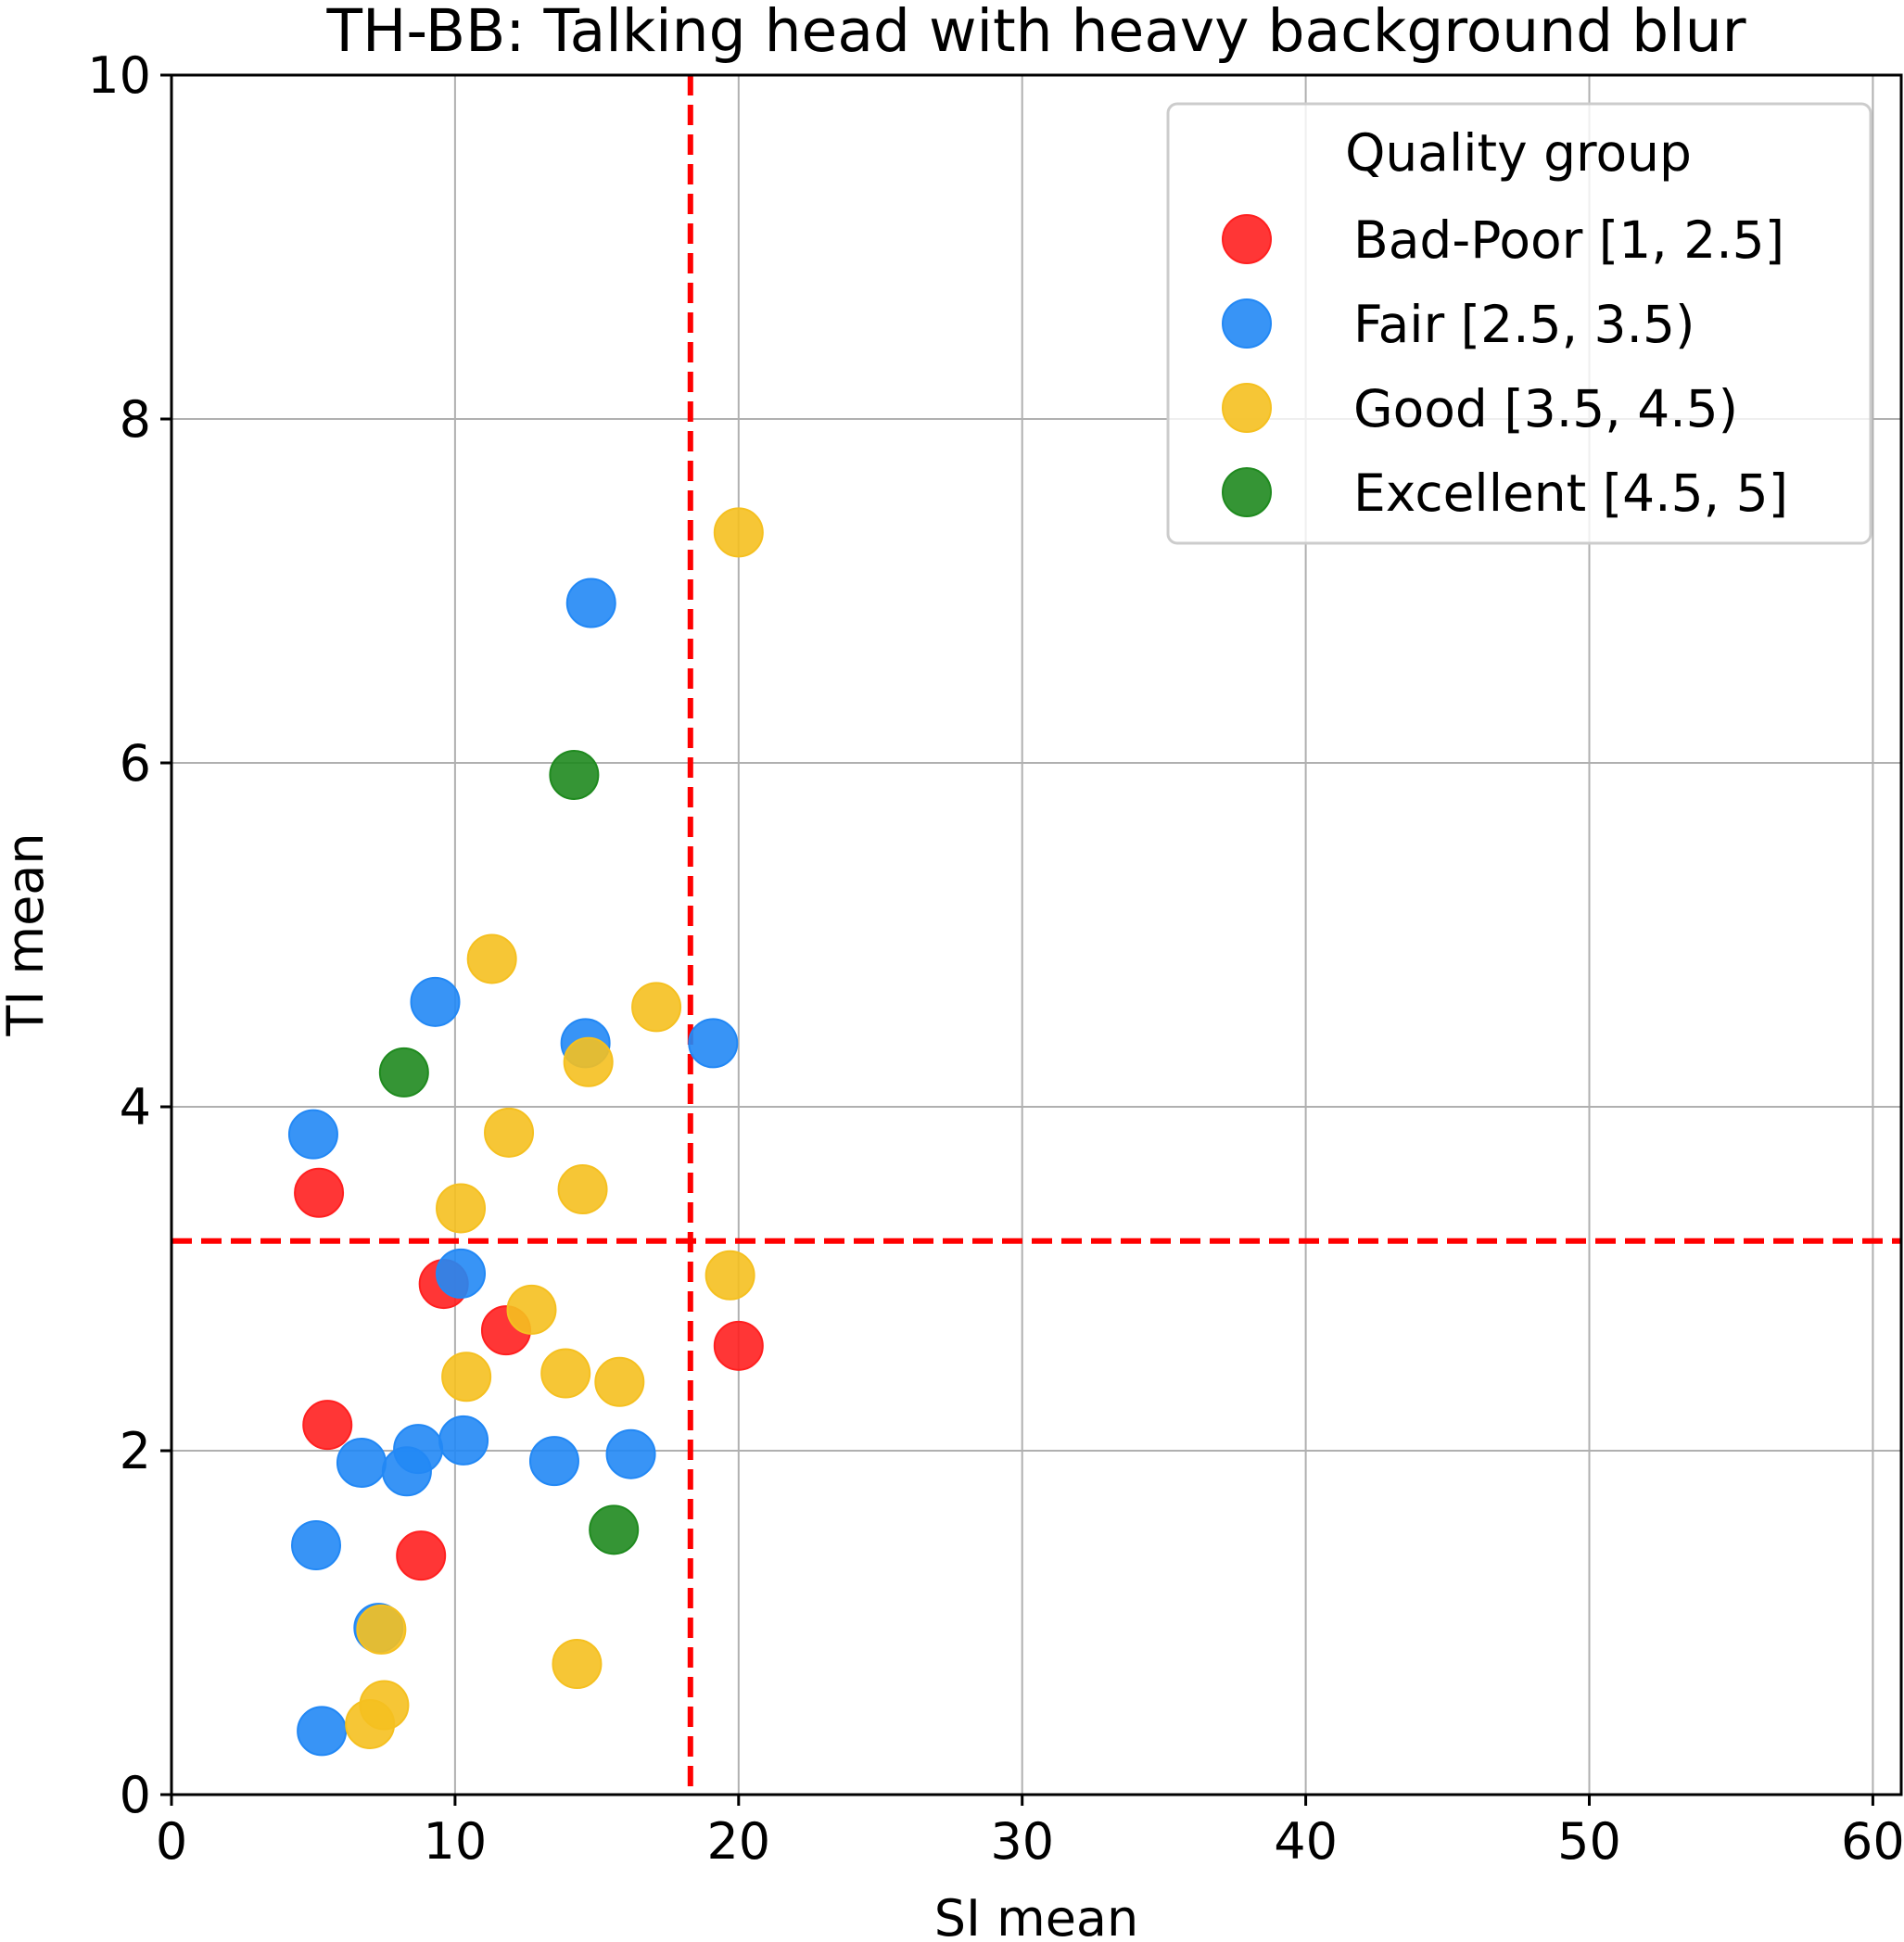 The image size is (1904, 1942). I want to click on legend-box, so click(1519, 323).